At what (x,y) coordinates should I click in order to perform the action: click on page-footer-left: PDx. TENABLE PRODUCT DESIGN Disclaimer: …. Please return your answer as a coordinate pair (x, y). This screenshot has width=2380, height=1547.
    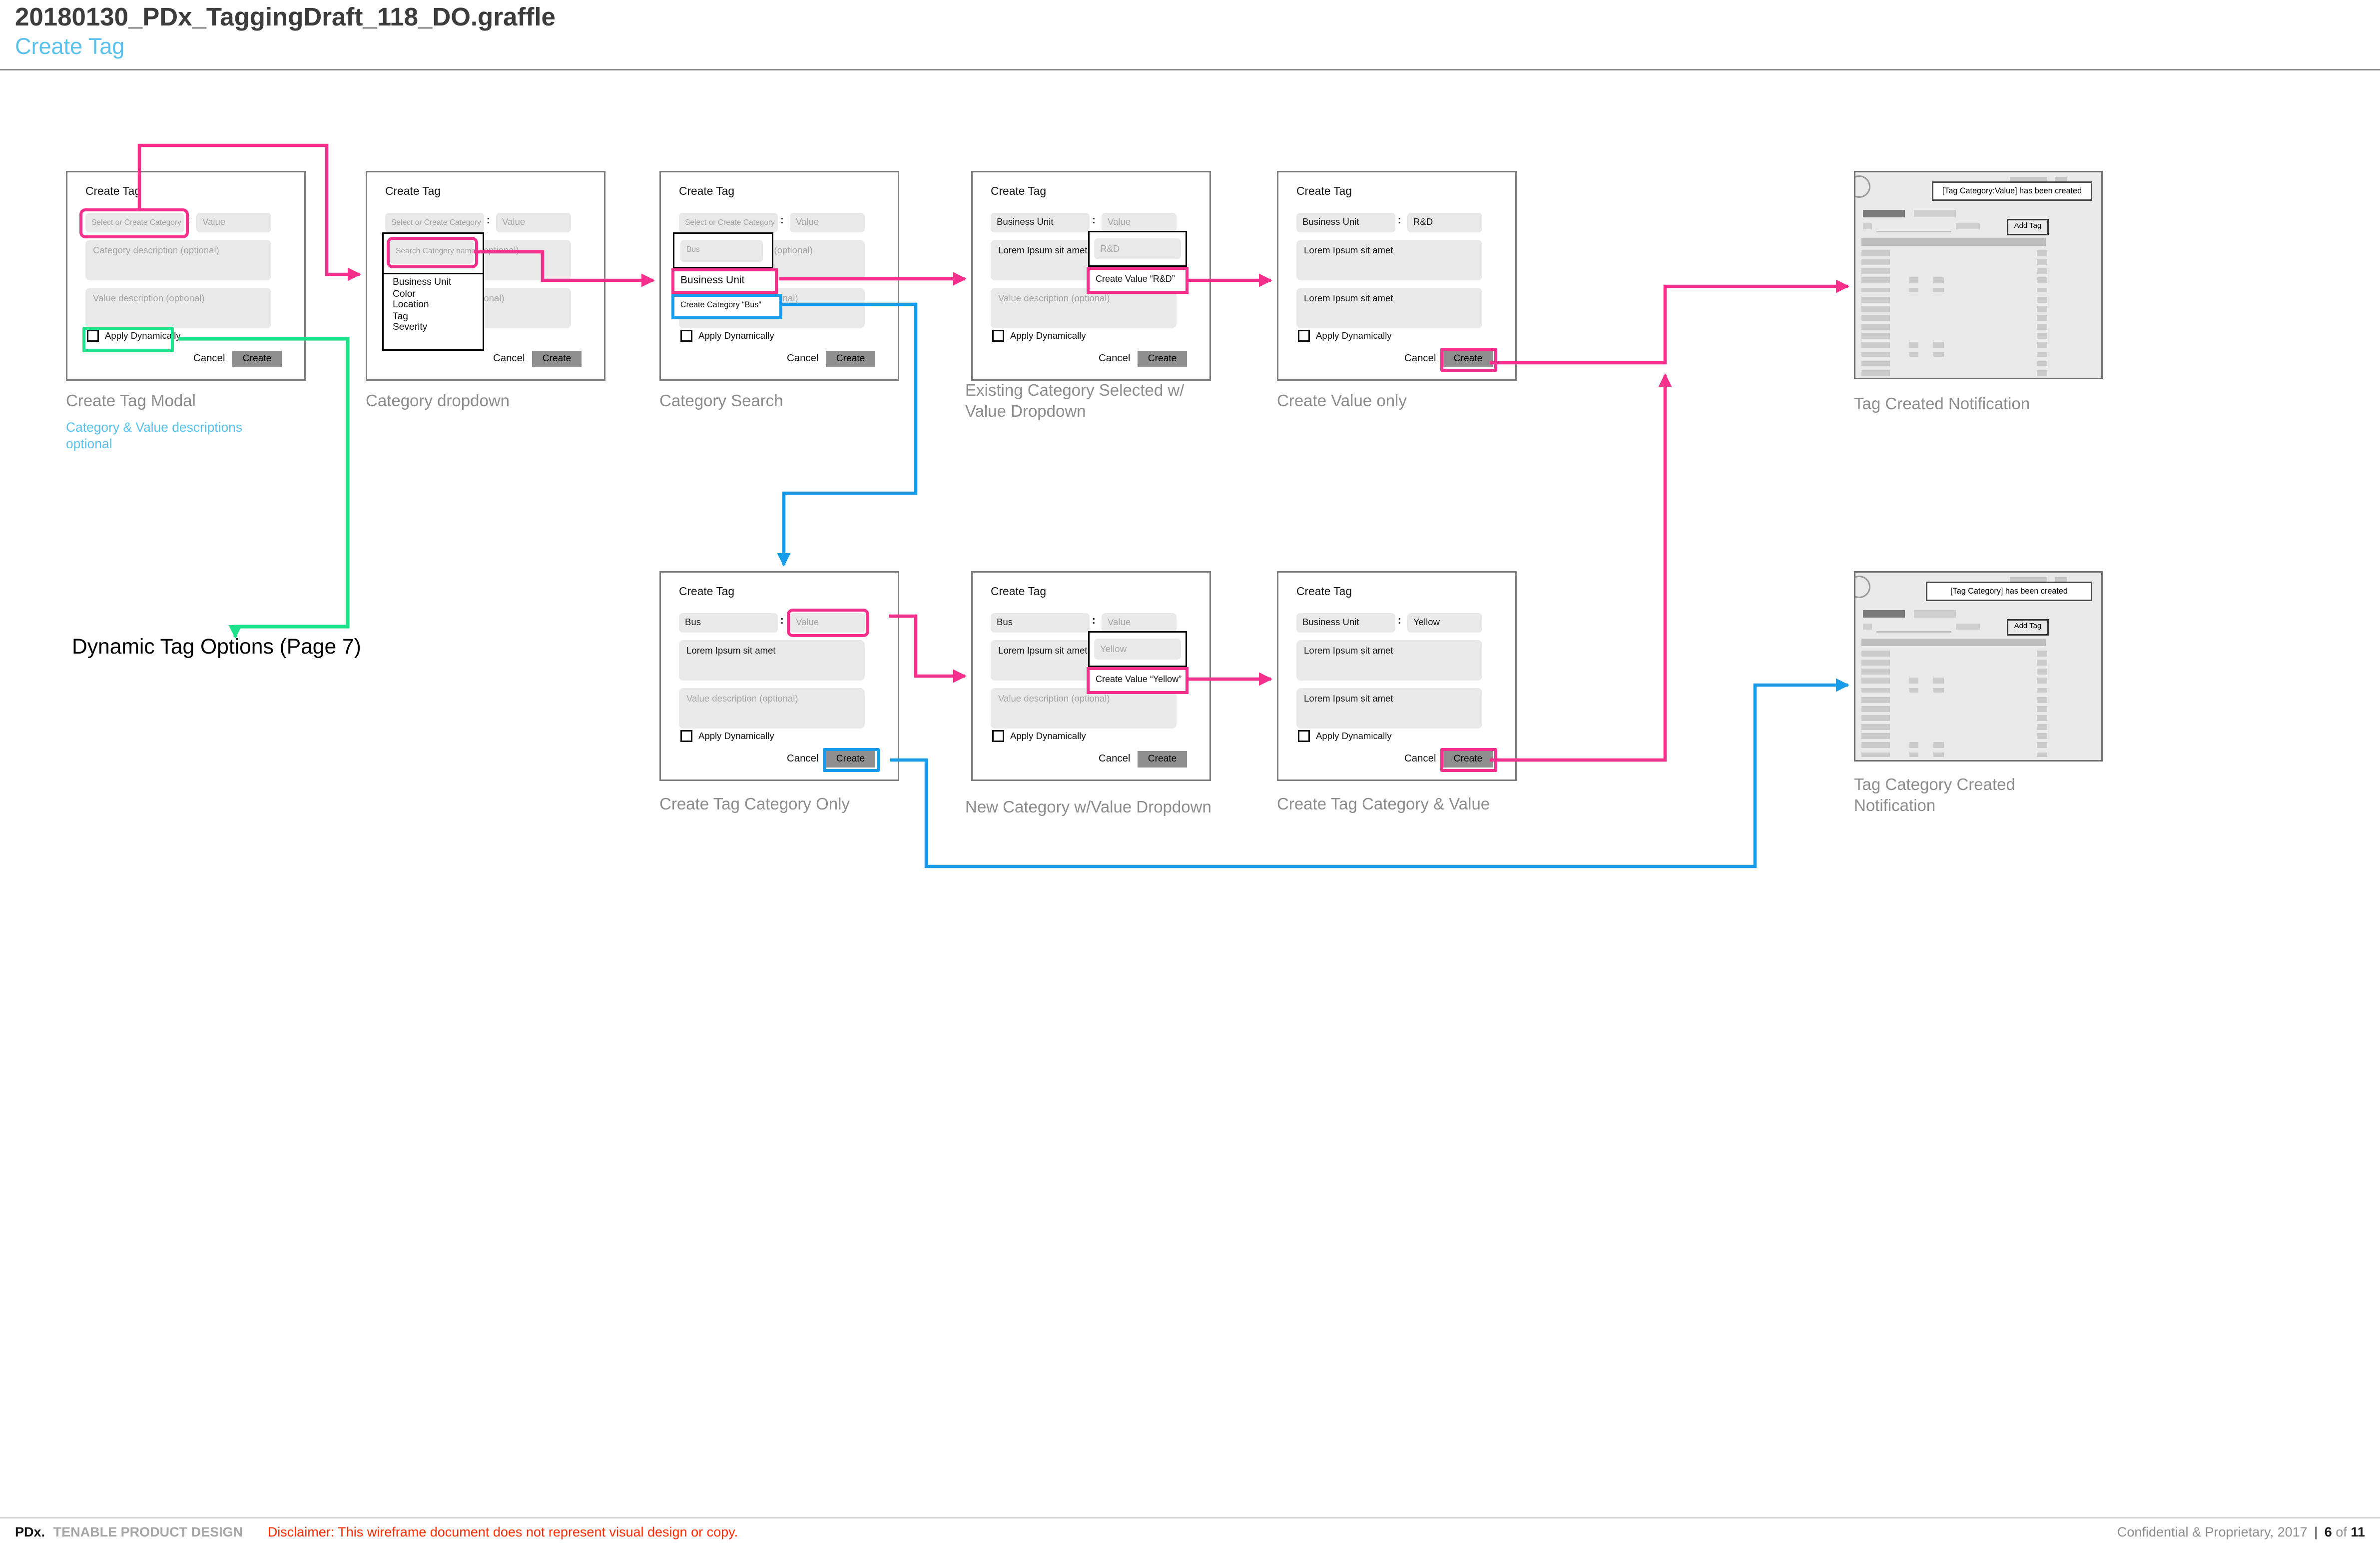
    Looking at the image, I should click on (376, 1532).